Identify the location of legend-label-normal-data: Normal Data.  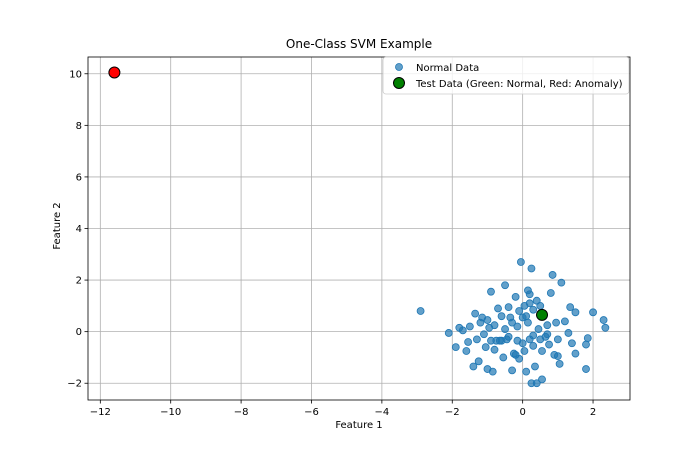
(447, 68).